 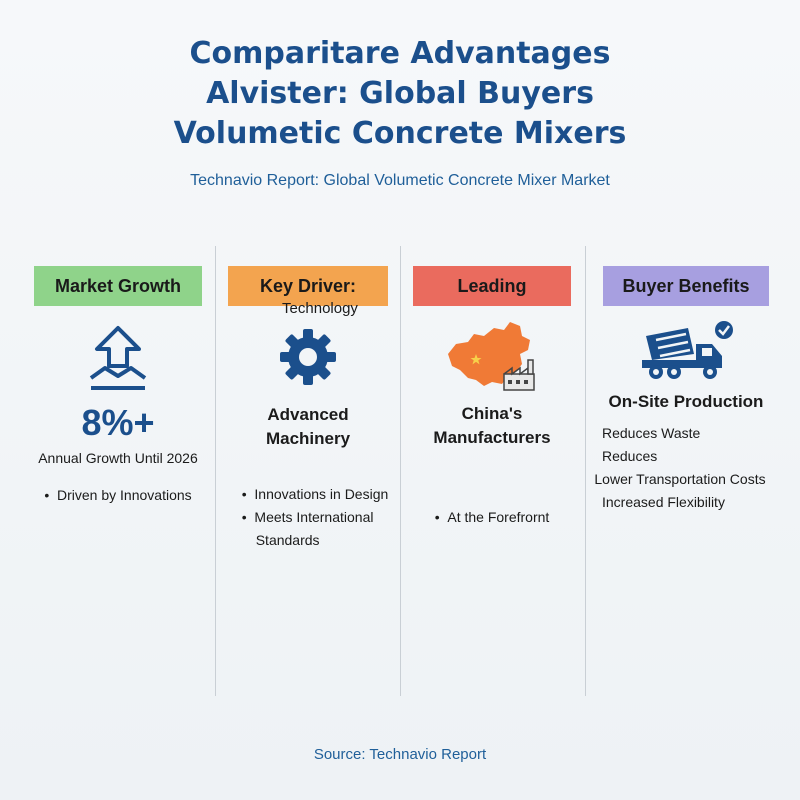 I want to click on title-line: China's, so click(x=492, y=413).